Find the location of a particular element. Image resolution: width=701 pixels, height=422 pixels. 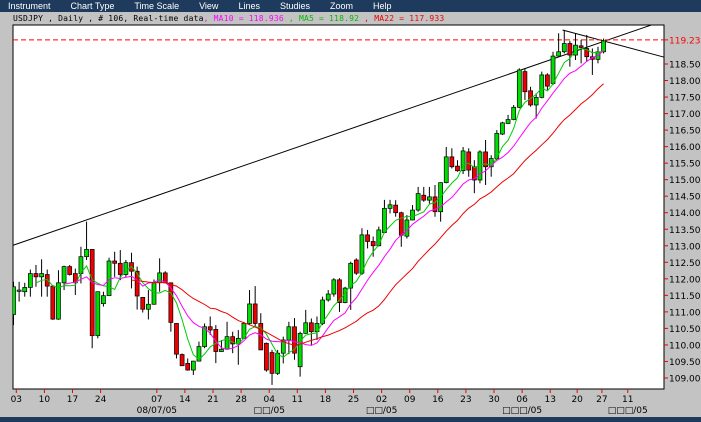

y-tick-label: 110.00 is located at coordinates (685, 346).